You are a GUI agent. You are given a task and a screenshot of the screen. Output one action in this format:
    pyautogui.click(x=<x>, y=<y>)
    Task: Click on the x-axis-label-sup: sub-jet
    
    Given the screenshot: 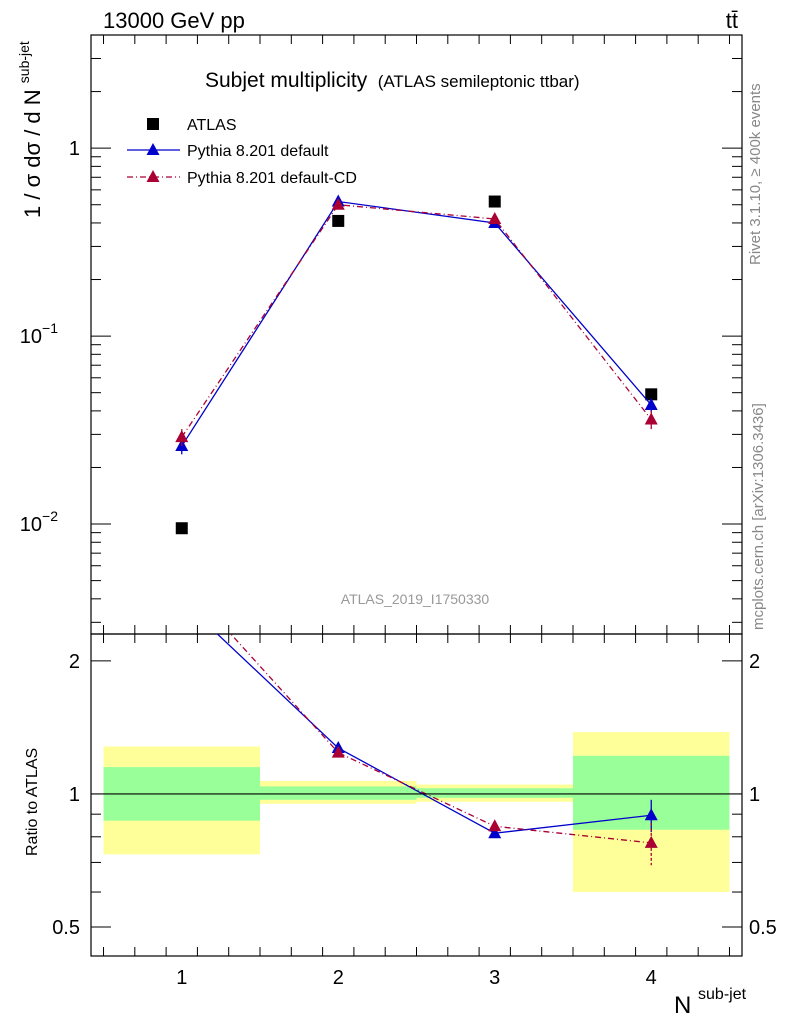 What is the action you would take?
    pyautogui.click(x=722, y=994)
    